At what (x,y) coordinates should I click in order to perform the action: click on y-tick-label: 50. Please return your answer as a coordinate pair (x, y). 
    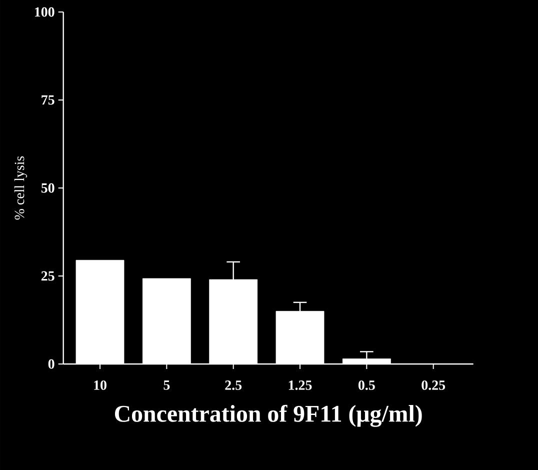
    Looking at the image, I should click on (47, 188).